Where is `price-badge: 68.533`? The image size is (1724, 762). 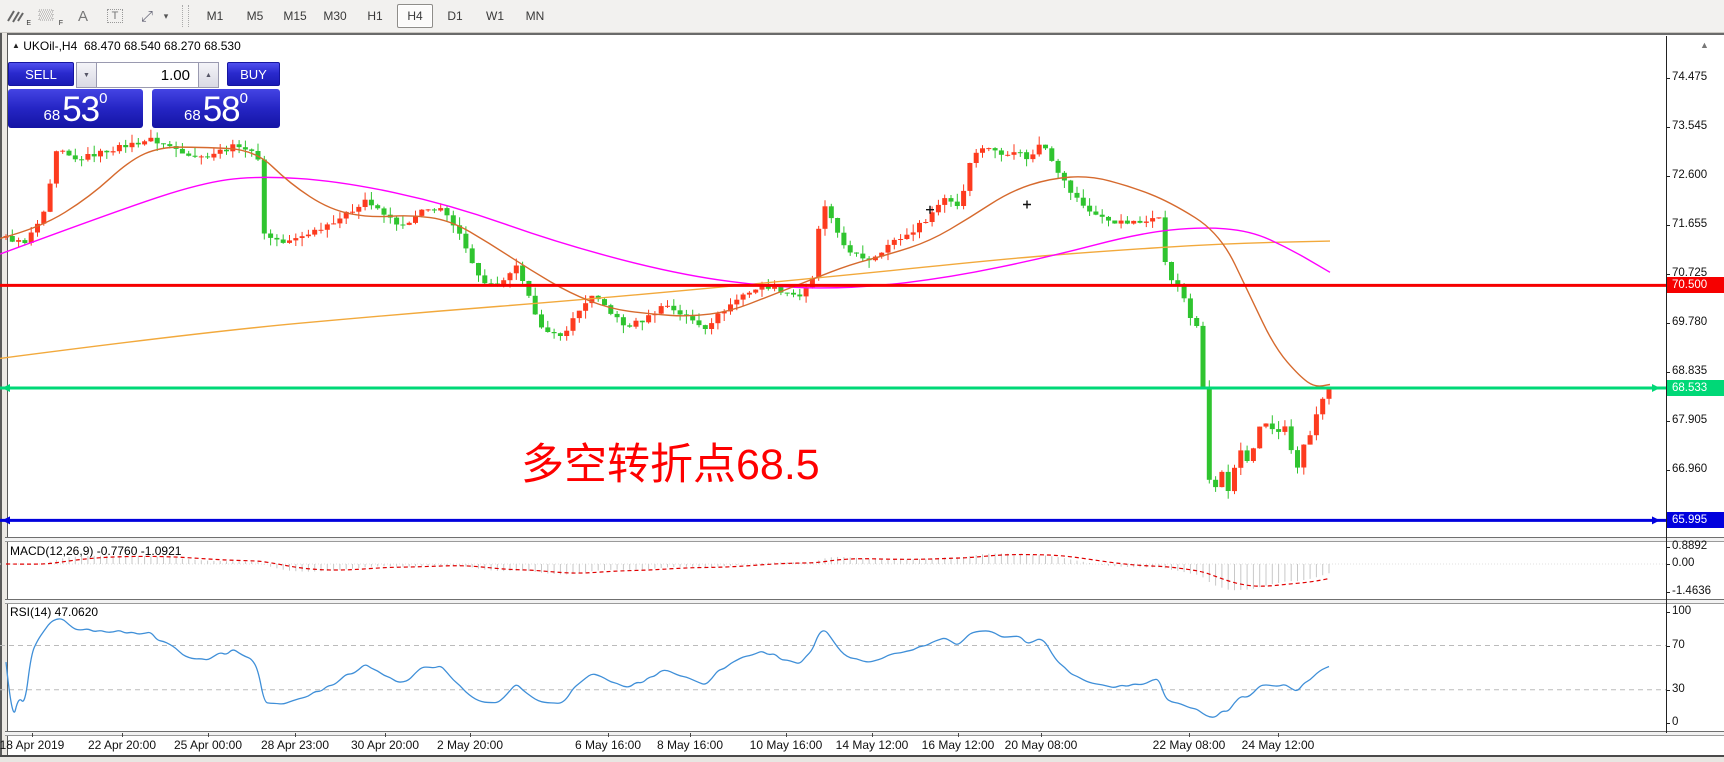
price-badge: 68.533 is located at coordinates (1695, 388).